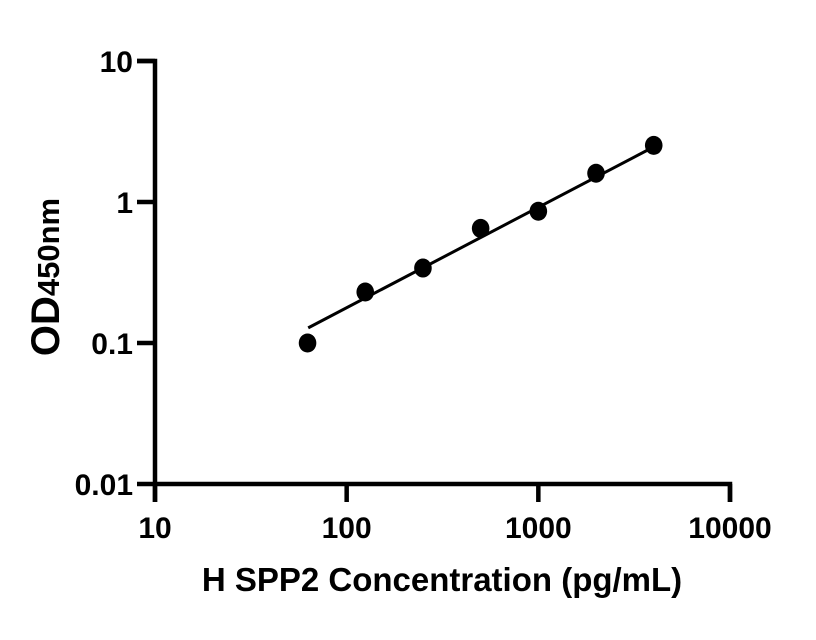 The width and height of the screenshot is (816, 640). Describe the element at coordinates (538, 528) in the screenshot. I see `x-tick-label: 1000` at that location.